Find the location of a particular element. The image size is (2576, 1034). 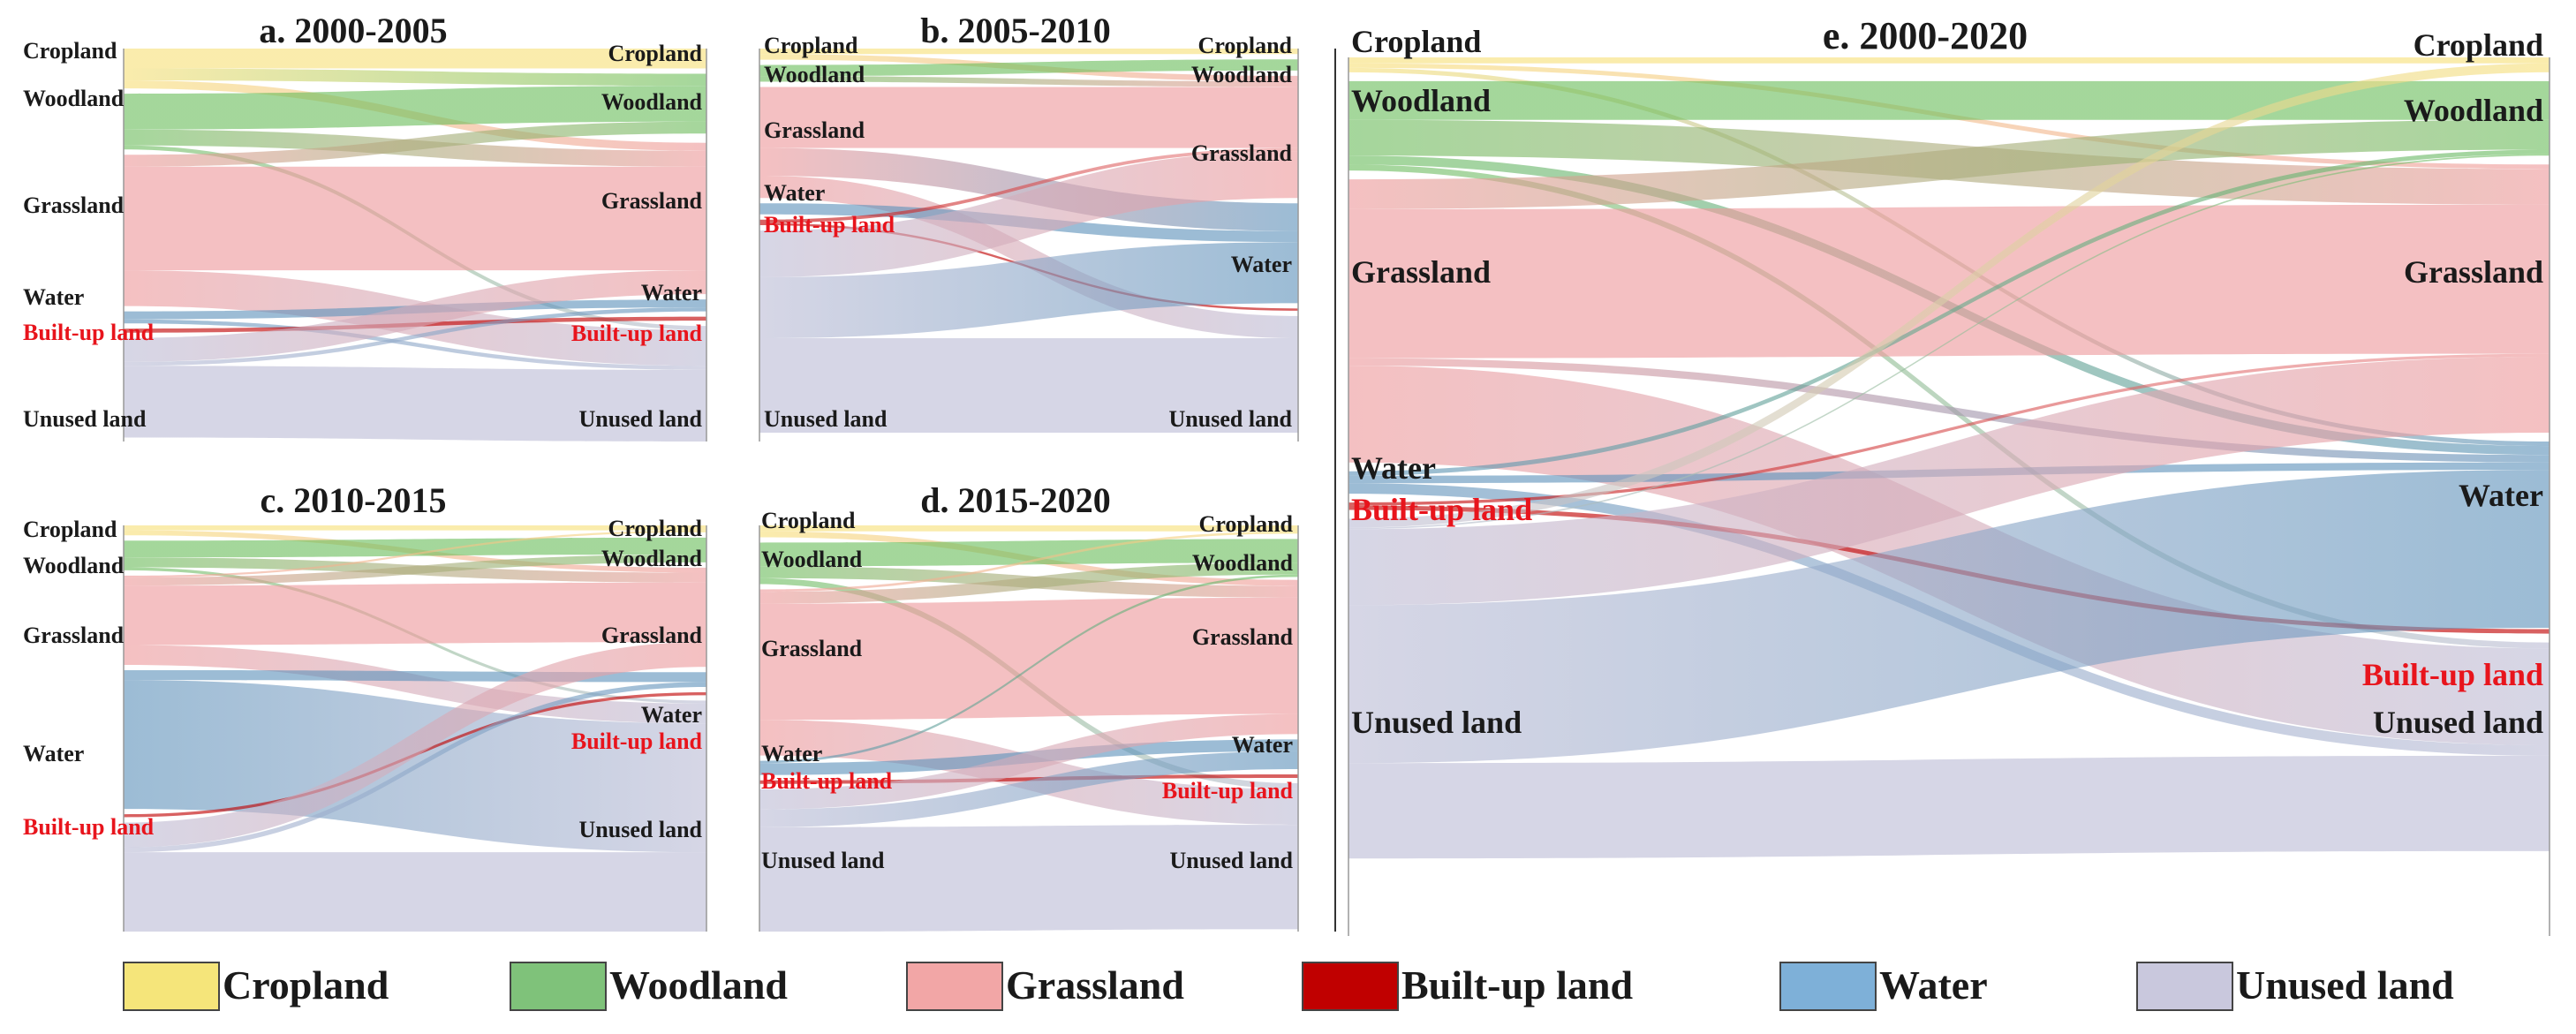

panel-title: a. 2000-2005 is located at coordinates (353, 30).